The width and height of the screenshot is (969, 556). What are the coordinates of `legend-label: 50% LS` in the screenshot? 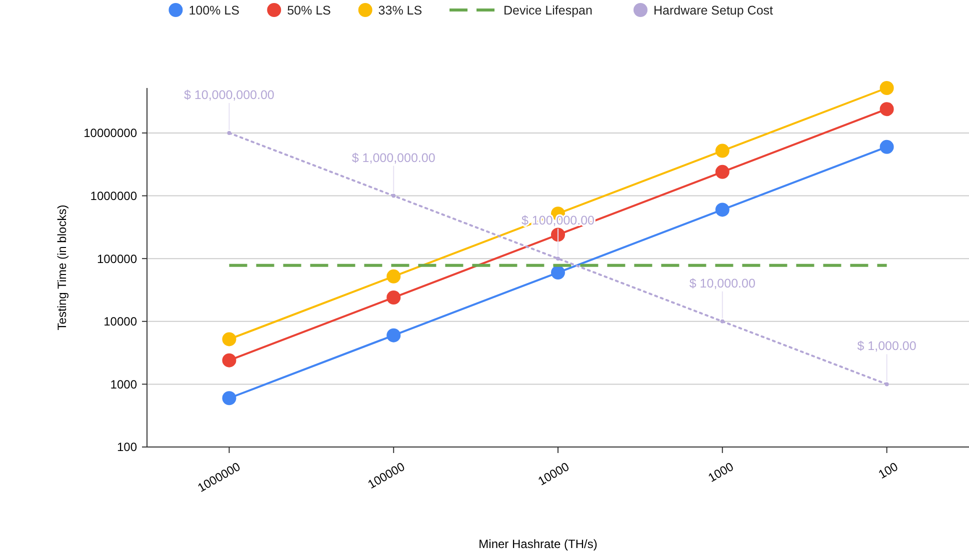 It's located at (309, 10).